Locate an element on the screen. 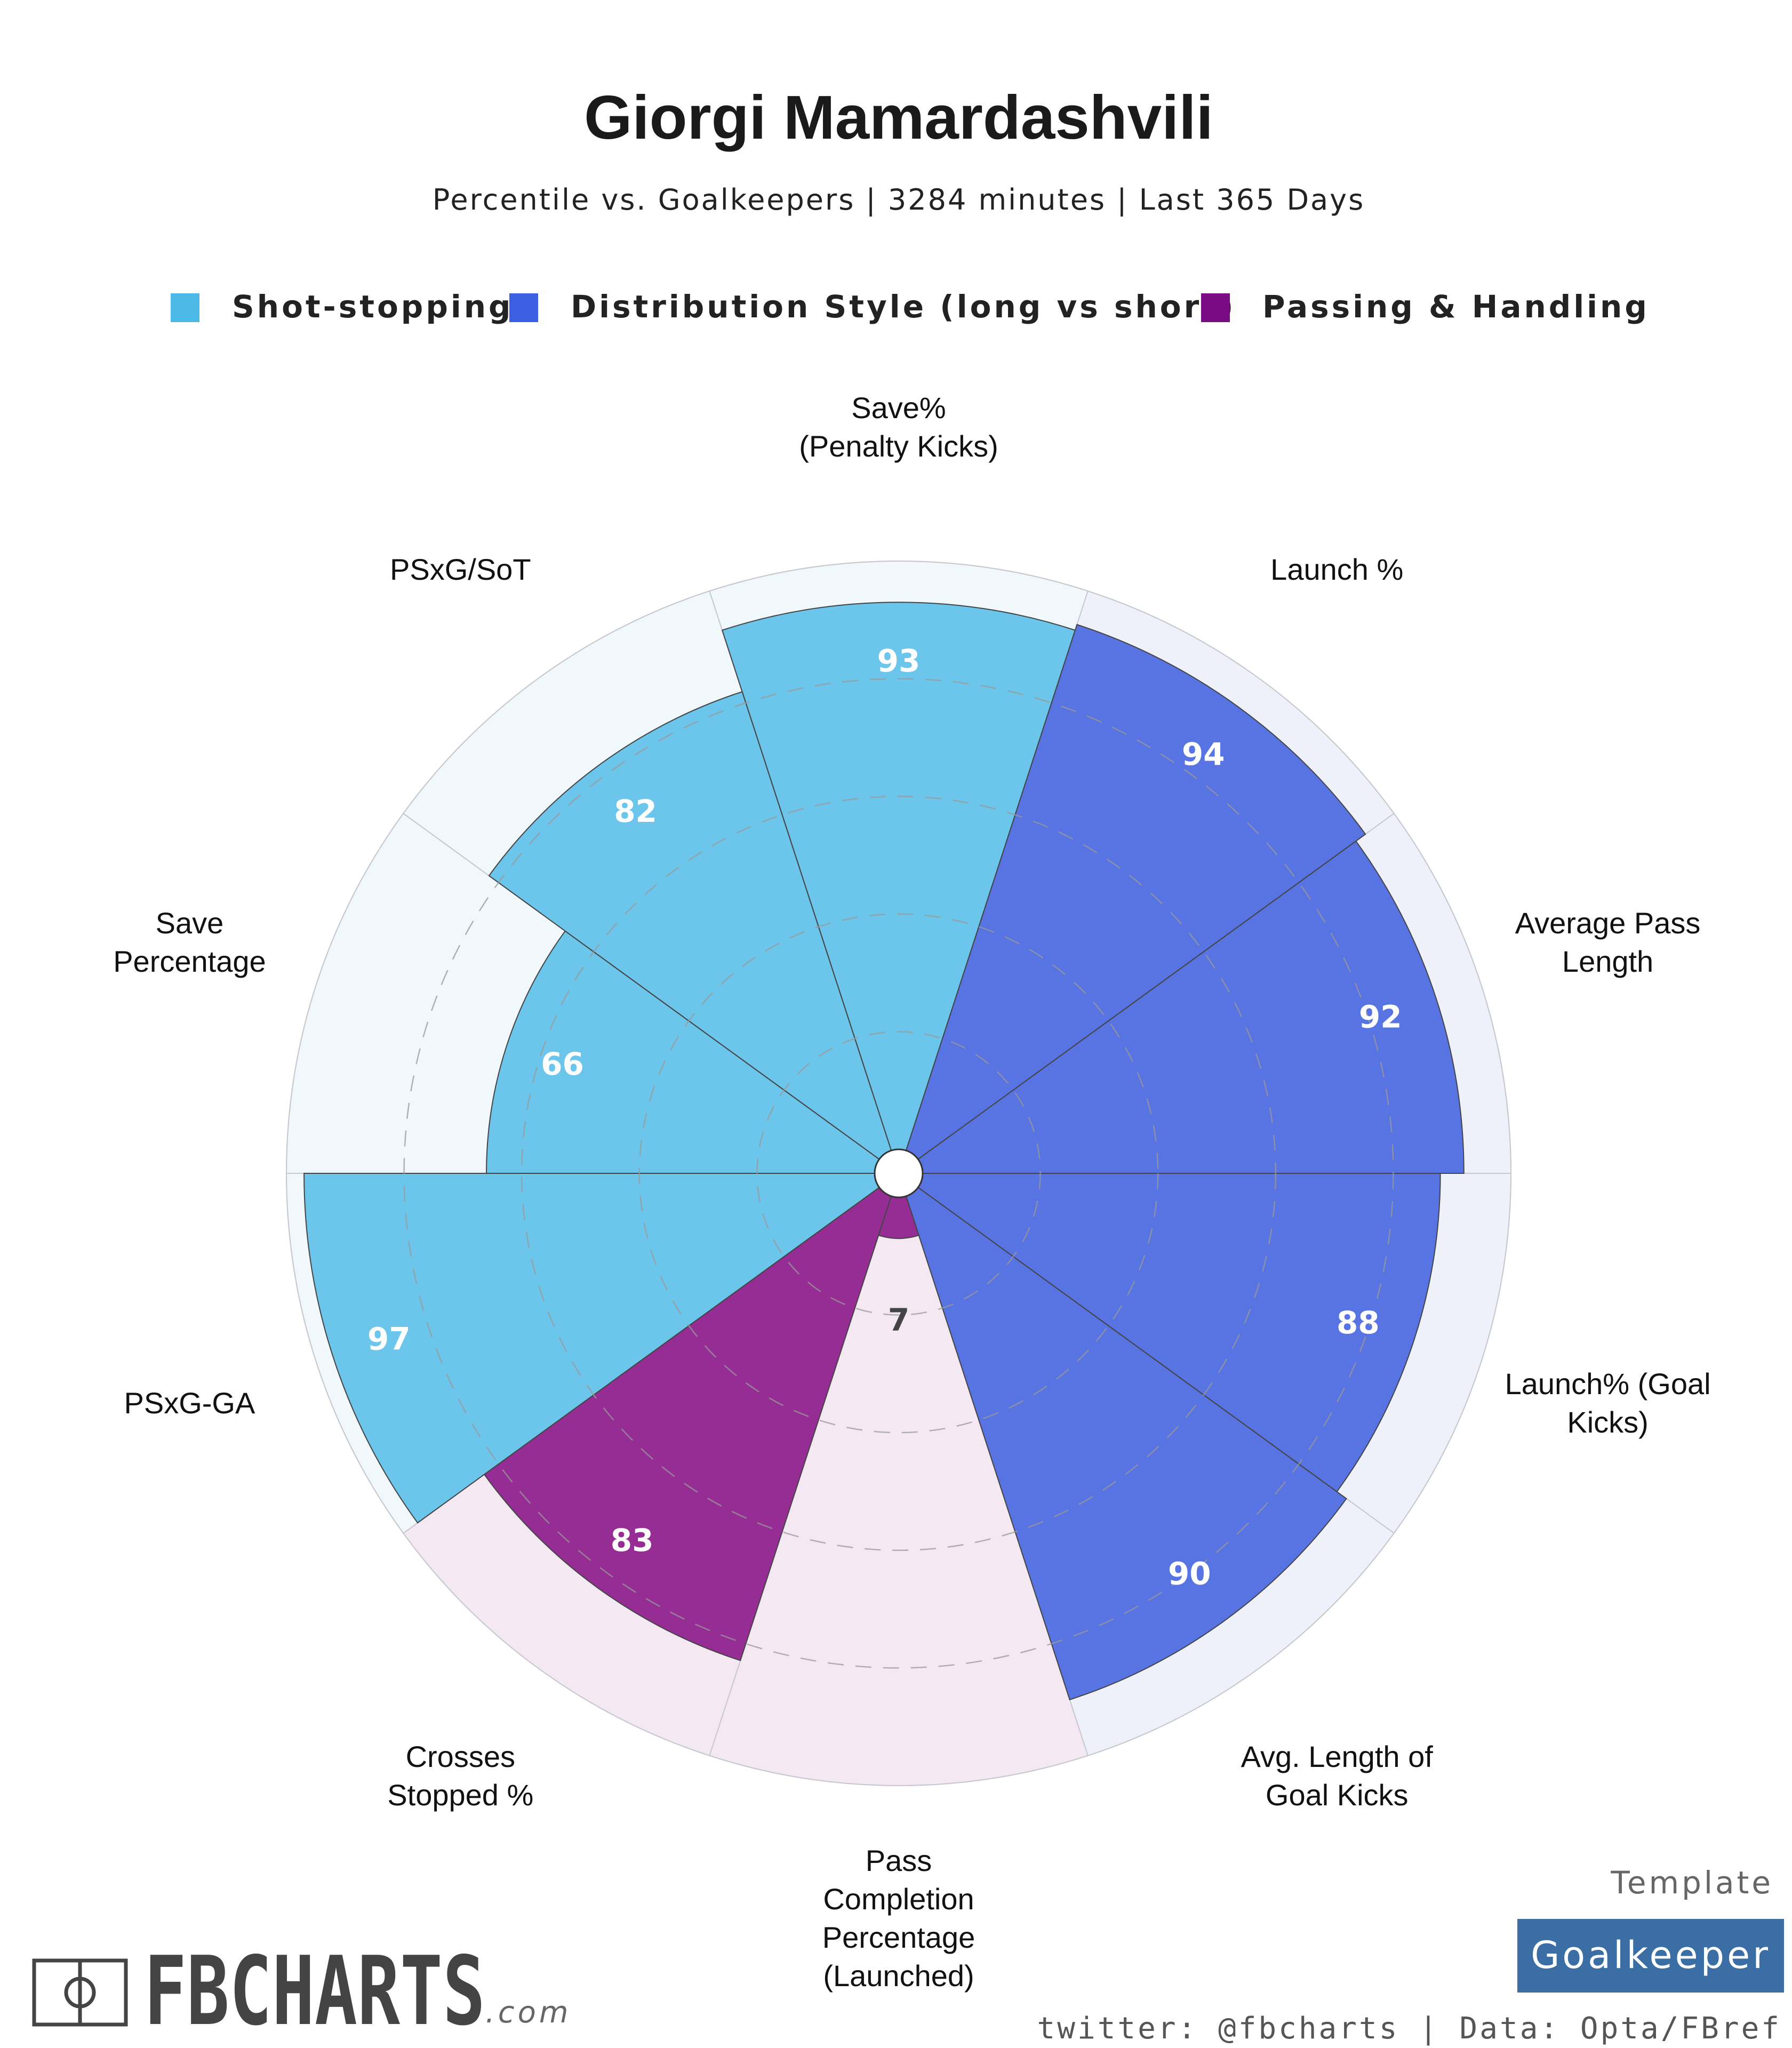 The height and width of the screenshot is (2048, 1792). category-label: Launch % is located at coordinates (1336, 569).